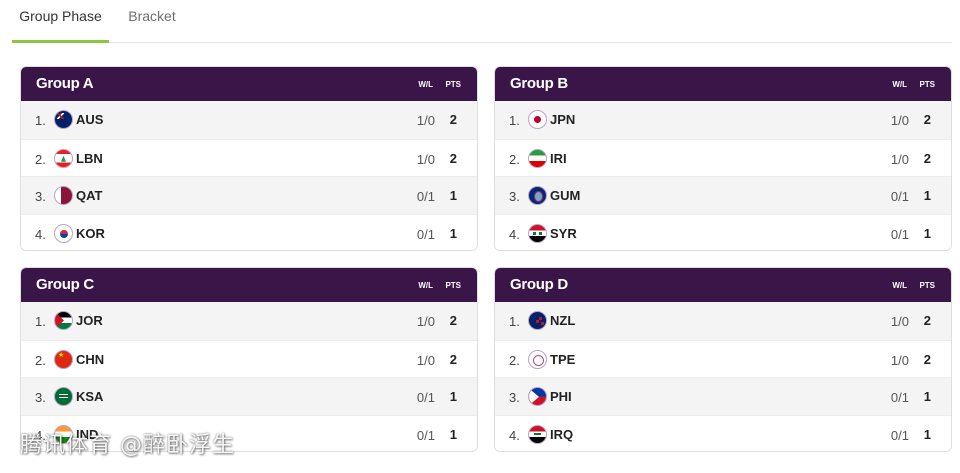  I want to click on tab-group-phase: Group Phase, so click(60, 21).